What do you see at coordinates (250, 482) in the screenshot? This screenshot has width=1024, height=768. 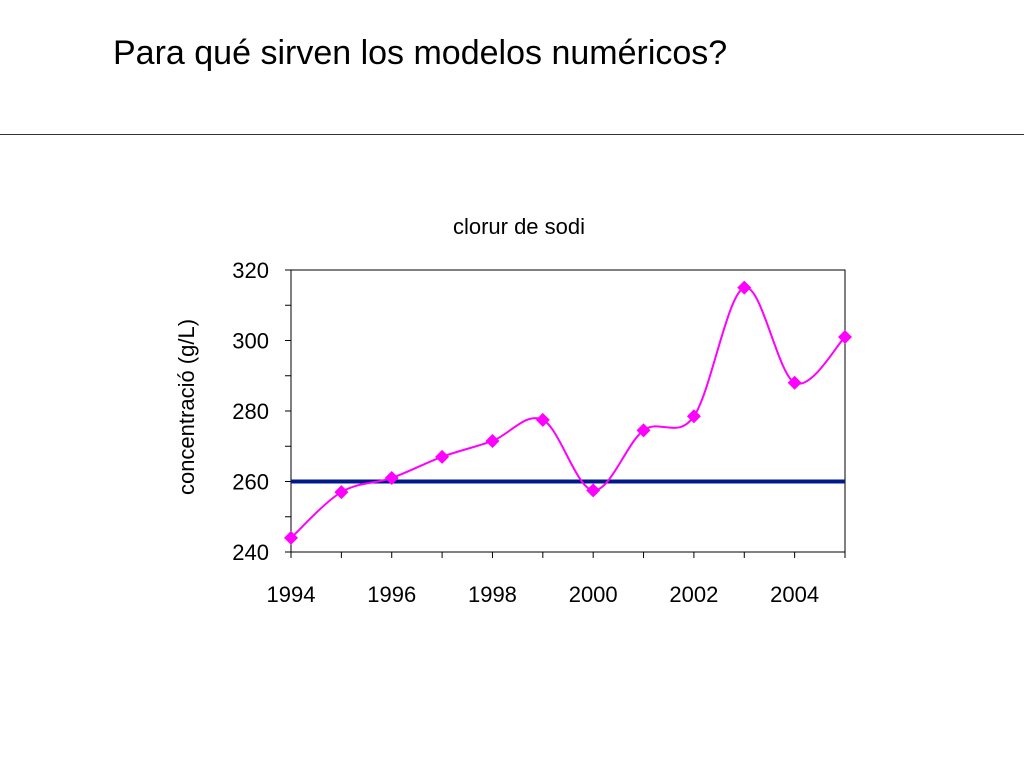 I see `y-tick-label: 260` at bounding box center [250, 482].